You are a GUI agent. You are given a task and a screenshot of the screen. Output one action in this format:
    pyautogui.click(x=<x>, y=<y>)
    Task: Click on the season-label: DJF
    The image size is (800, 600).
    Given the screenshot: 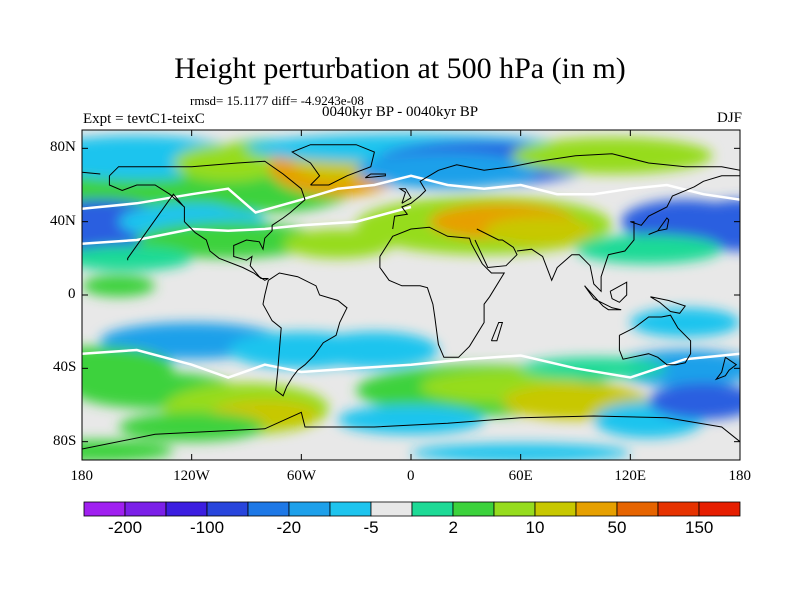 What is the action you would take?
    pyautogui.click(x=729, y=118)
    